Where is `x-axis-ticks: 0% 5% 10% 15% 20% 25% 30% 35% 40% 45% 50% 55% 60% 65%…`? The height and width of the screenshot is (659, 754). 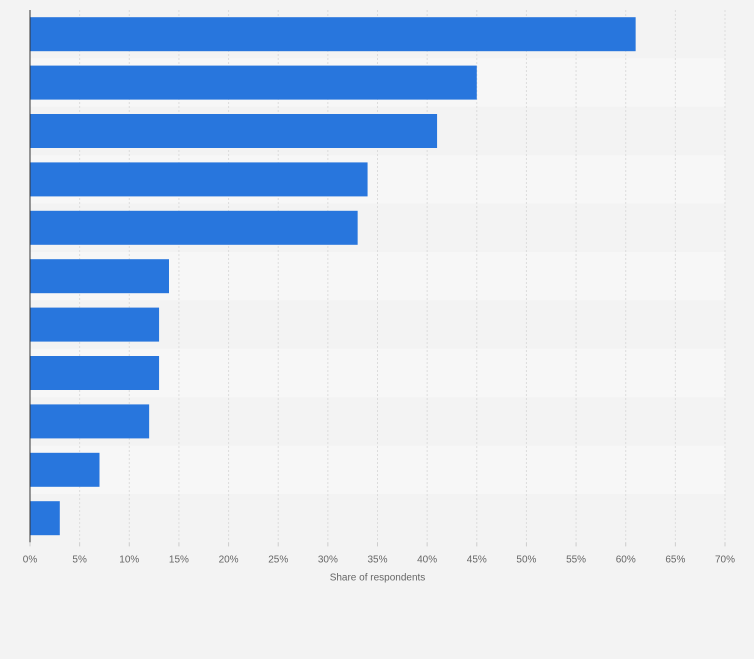
x-axis-ticks: 0% 5% 10% 15% 20% 25% 30% 35% 40% 45% 50% 55% 60% 65%… is located at coordinates (379, 553).